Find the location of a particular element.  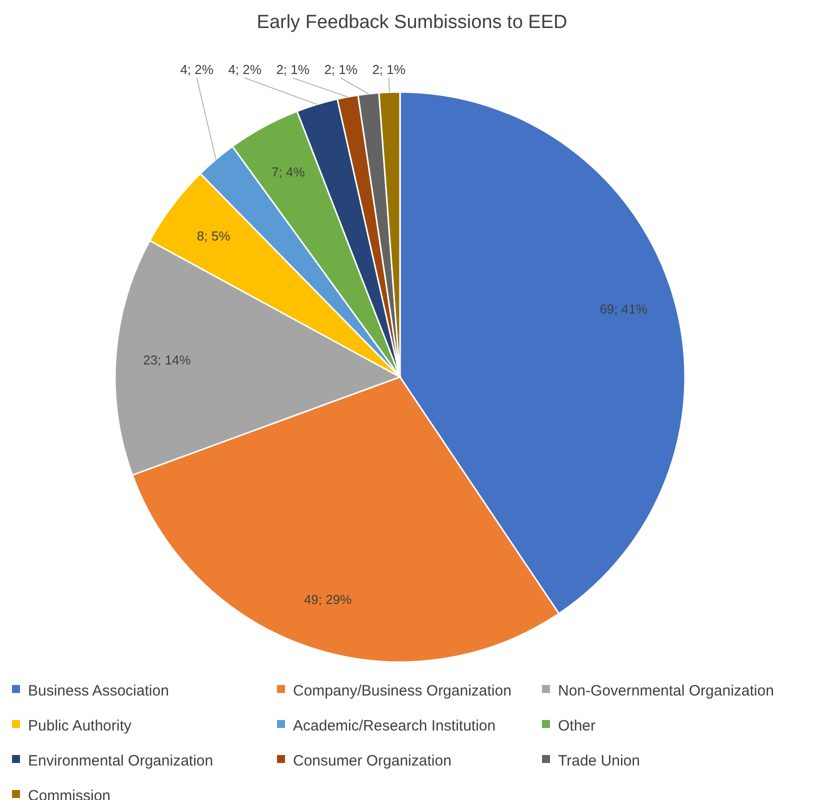

legend-label: Business Association is located at coordinates (98, 691).